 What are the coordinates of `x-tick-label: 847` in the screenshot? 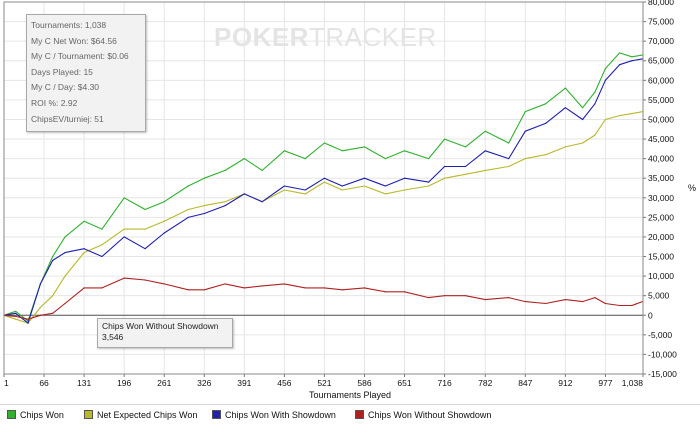 It's located at (525, 383).